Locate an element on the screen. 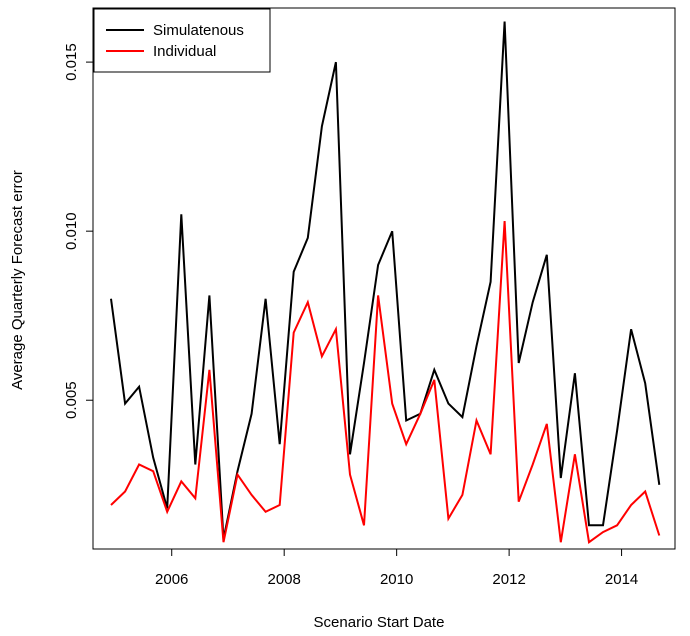 This screenshot has width=690, height=636. y-axis-title: Average Quarterly Forecast error is located at coordinates (17, 280).